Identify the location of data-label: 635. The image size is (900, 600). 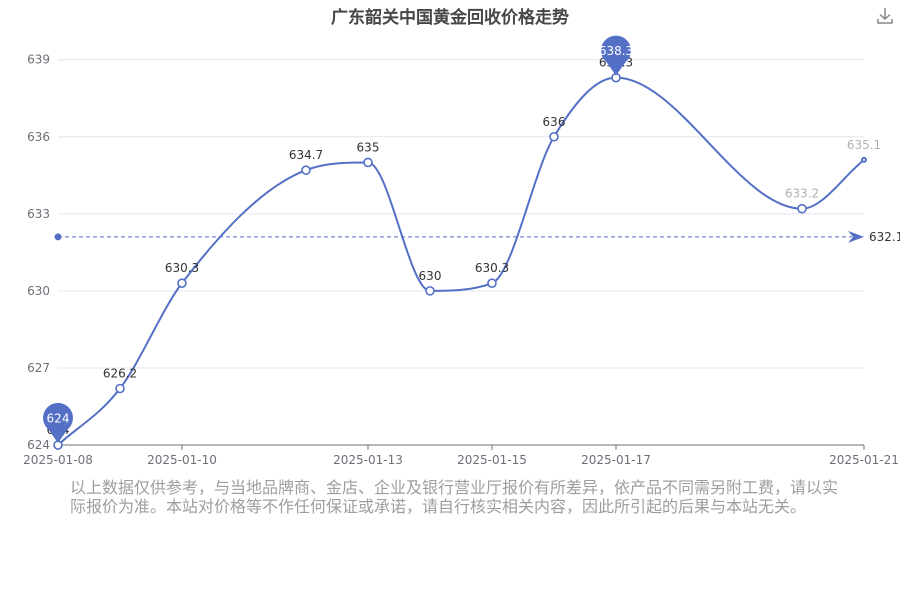
(368, 147).